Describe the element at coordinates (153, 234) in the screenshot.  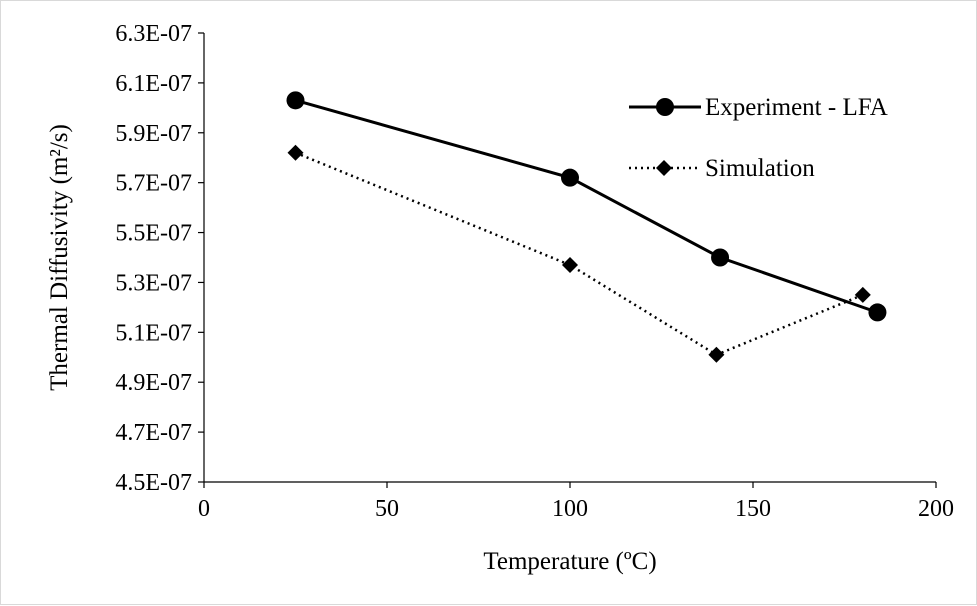
I see `y-tick-label: 5.5E-07` at that location.